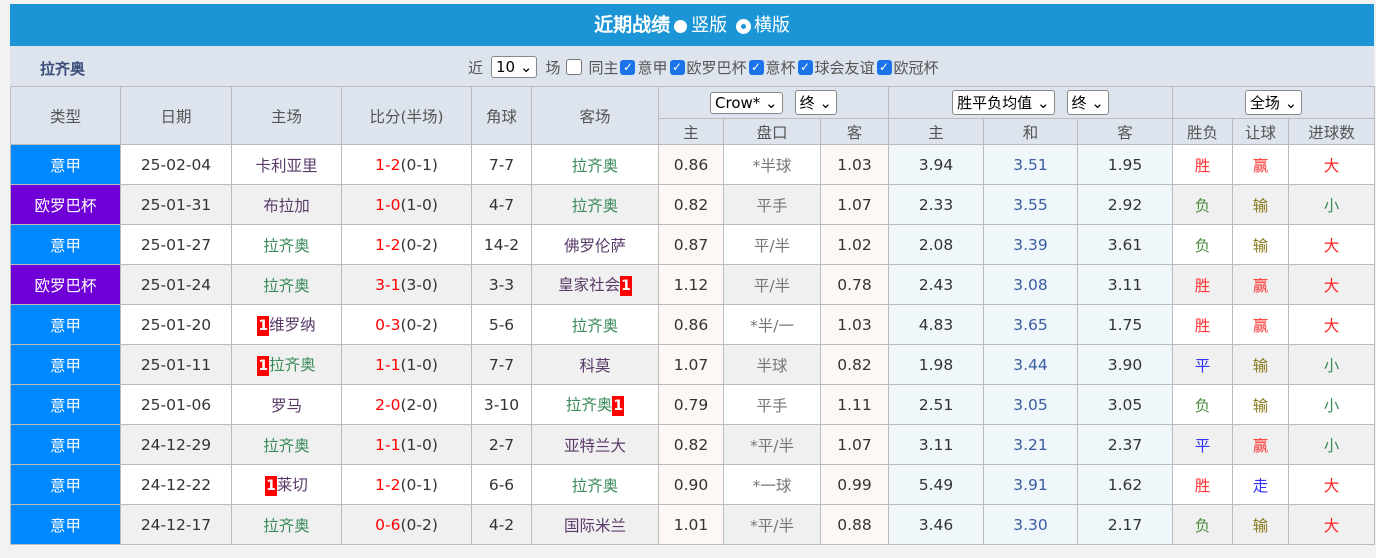  What do you see at coordinates (772, 485) in the screenshot?
I see `handicap-line: *一球` at bounding box center [772, 485].